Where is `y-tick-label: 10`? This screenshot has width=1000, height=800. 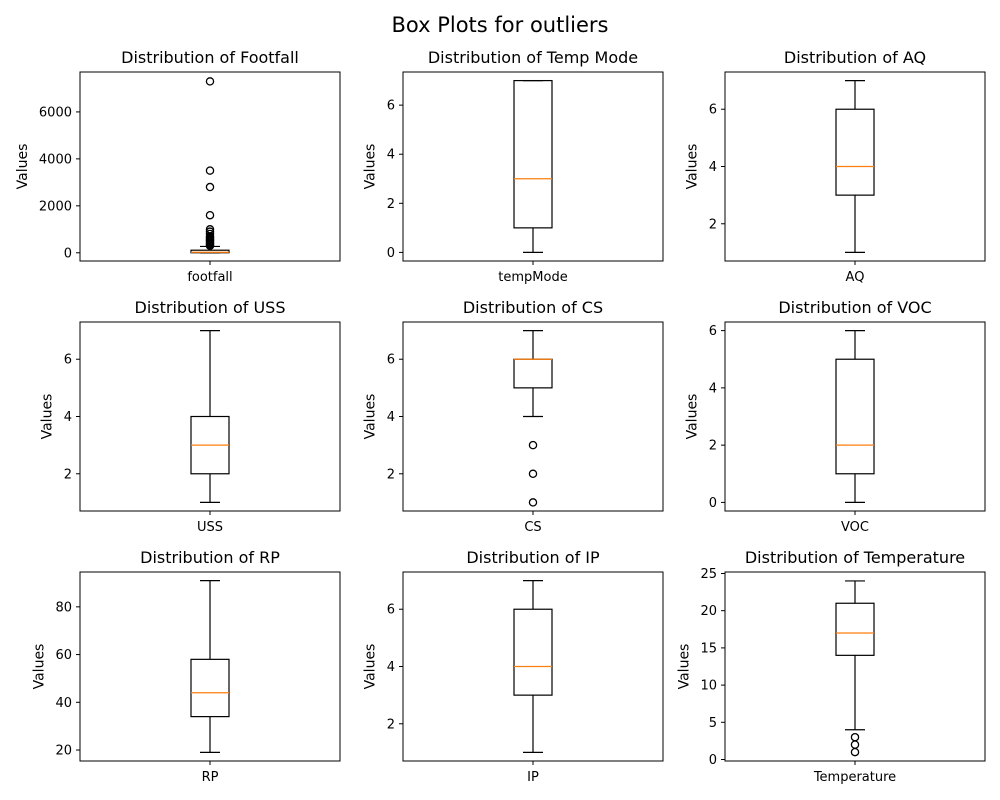 y-tick-label: 10 is located at coordinates (708, 686).